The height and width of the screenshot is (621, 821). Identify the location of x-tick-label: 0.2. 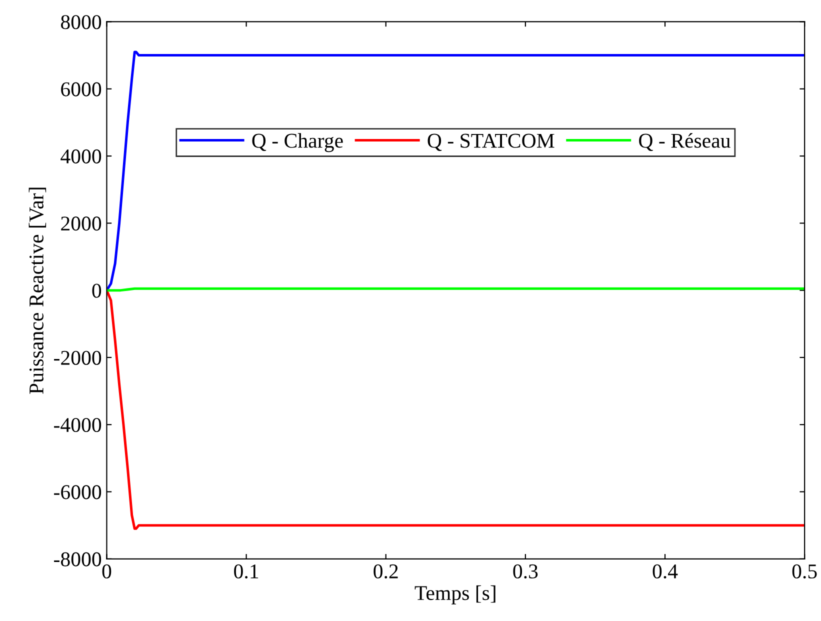
(386, 571).